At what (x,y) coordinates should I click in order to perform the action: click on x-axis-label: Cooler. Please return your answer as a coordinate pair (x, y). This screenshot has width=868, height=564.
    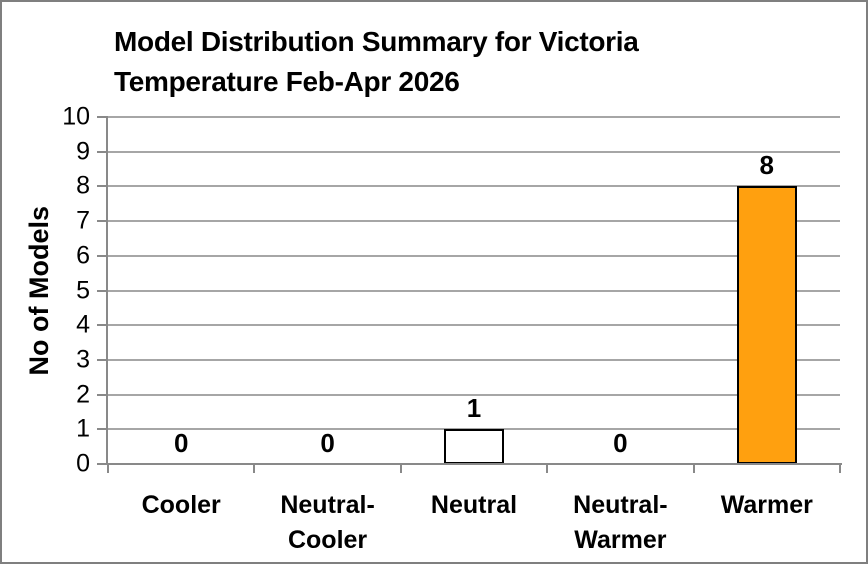
    Looking at the image, I should click on (181, 505).